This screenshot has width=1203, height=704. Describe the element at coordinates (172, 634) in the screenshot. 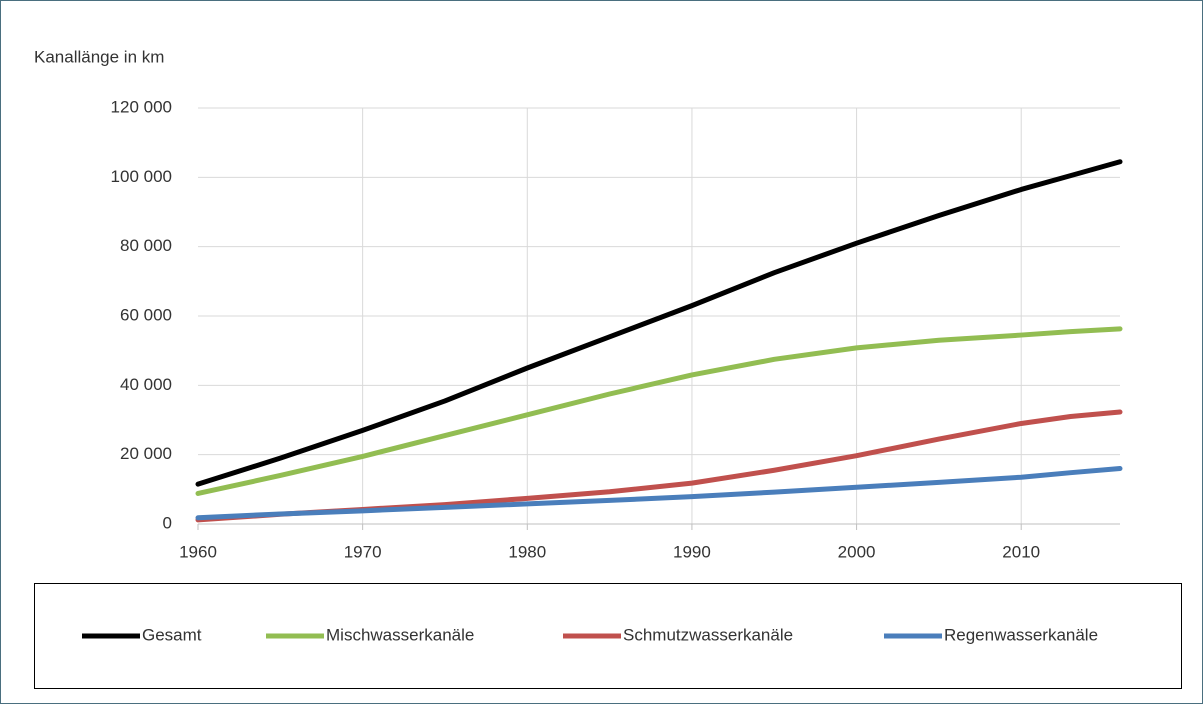

I see `legend-label: Gesamt` at that location.